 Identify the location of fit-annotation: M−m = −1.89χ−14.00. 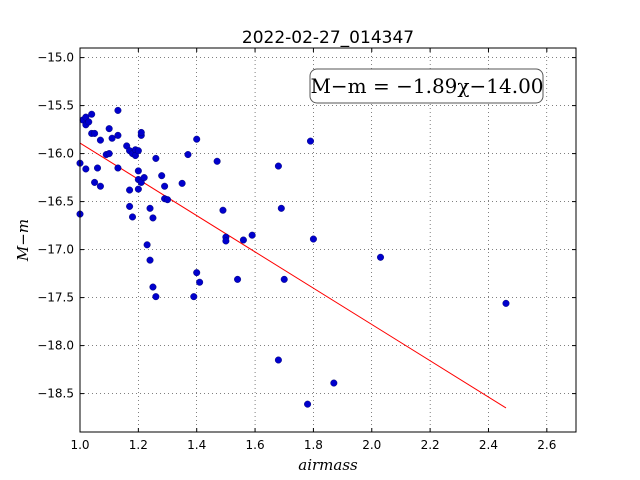
(426, 86).